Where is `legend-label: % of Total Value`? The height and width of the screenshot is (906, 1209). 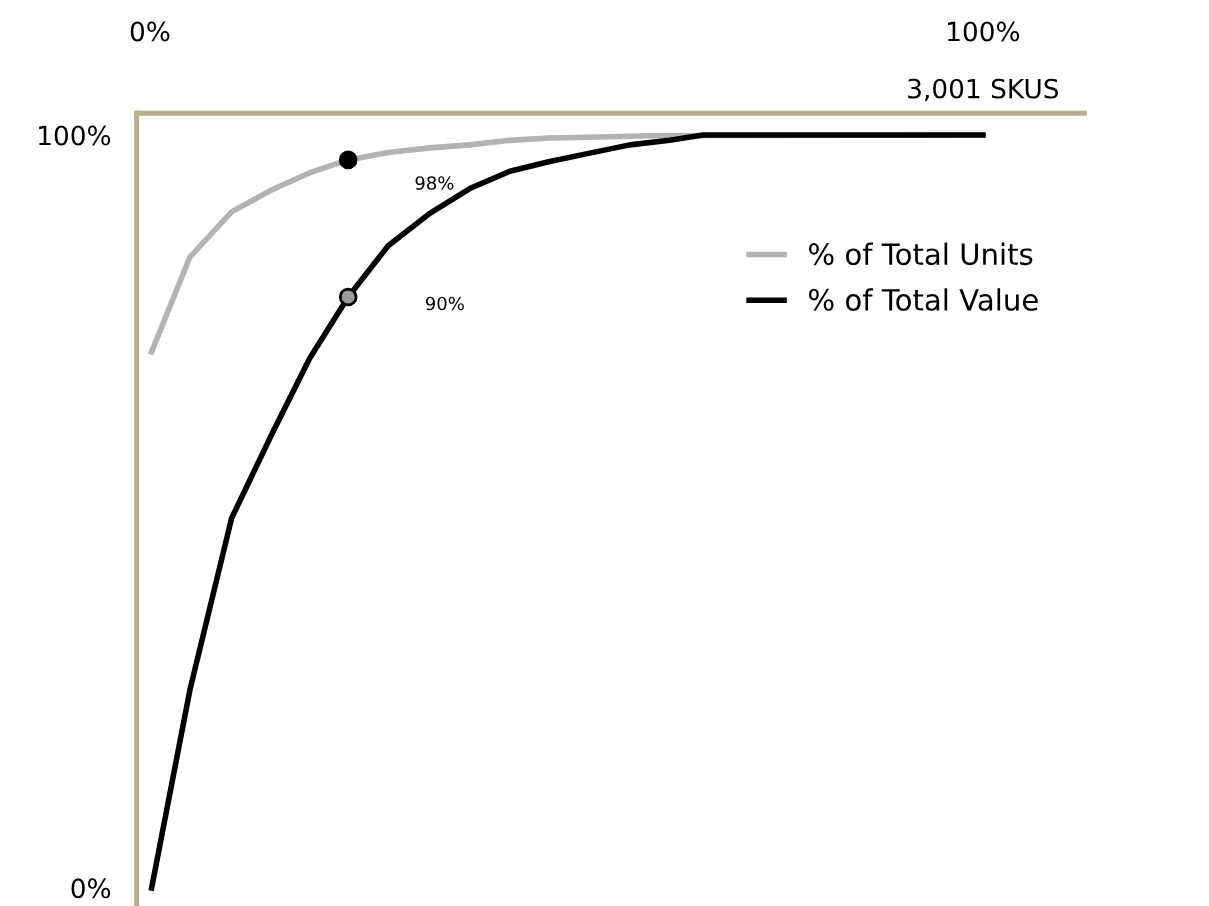
legend-label: % of Total Value is located at coordinates (923, 299).